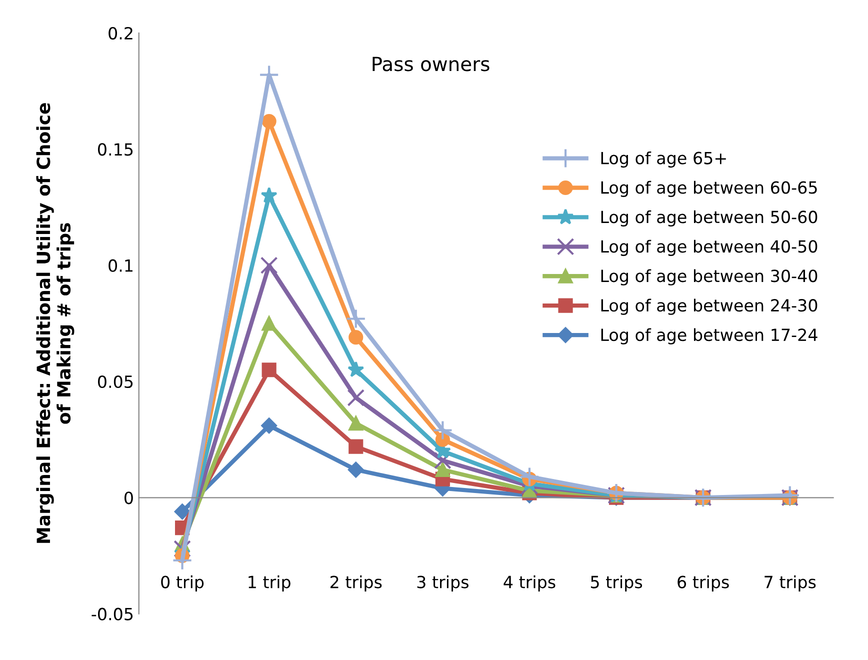  What do you see at coordinates (709, 306) in the screenshot?
I see `legend-label: Log of age between 24-30` at bounding box center [709, 306].